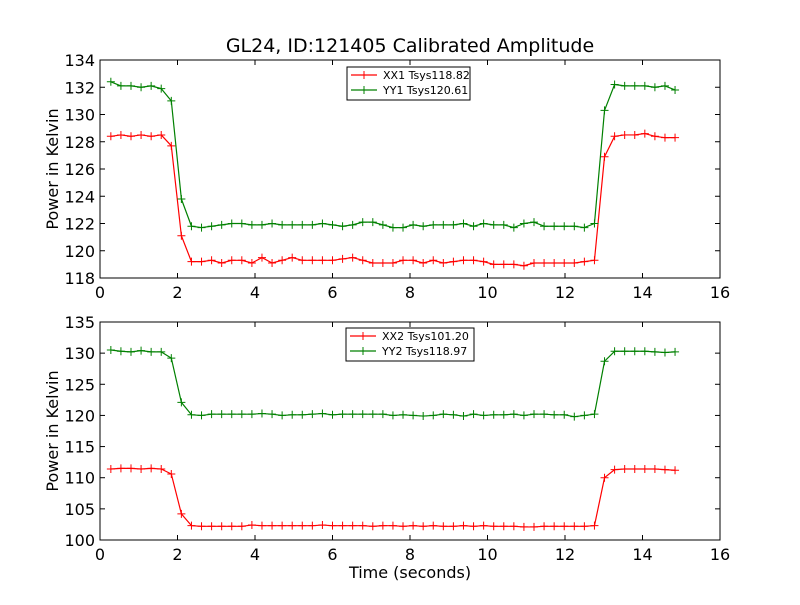 The image size is (800, 605). What do you see at coordinates (425, 336) in the screenshot?
I see `legend-label: XX2 Tsys101.20` at bounding box center [425, 336].